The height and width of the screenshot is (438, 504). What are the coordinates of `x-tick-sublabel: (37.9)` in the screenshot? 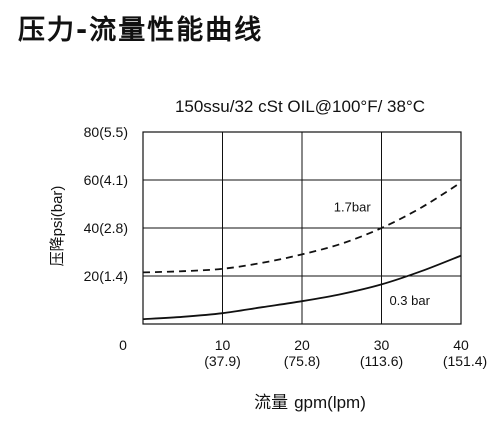 It's located at (222, 361).